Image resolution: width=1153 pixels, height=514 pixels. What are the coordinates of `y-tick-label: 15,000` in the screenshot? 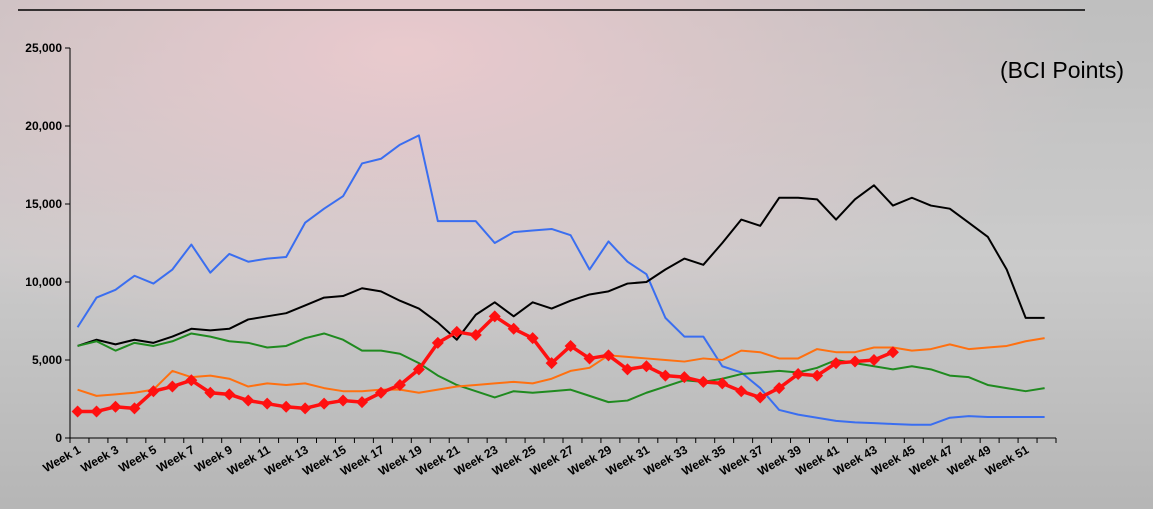 It's located at (43, 204).